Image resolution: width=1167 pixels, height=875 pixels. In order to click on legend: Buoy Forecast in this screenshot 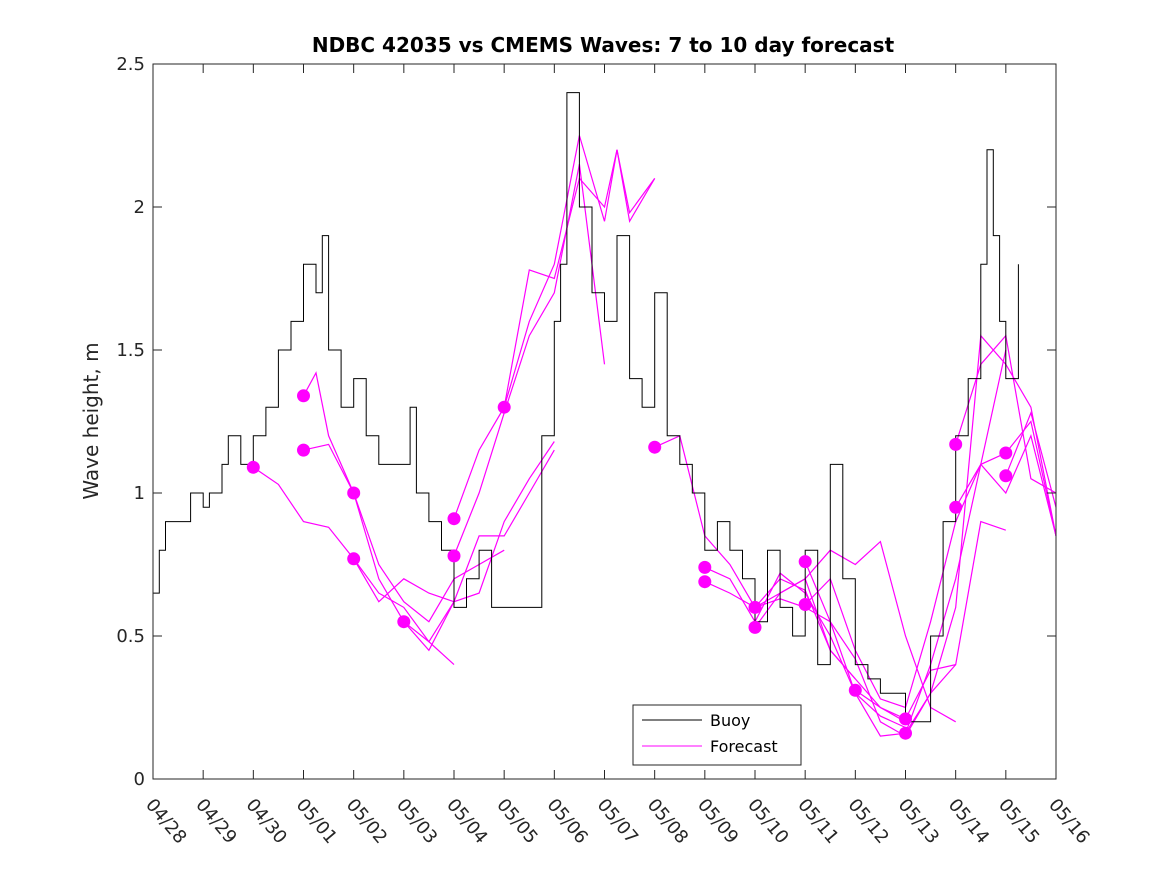, I will do `click(717, 735)`.